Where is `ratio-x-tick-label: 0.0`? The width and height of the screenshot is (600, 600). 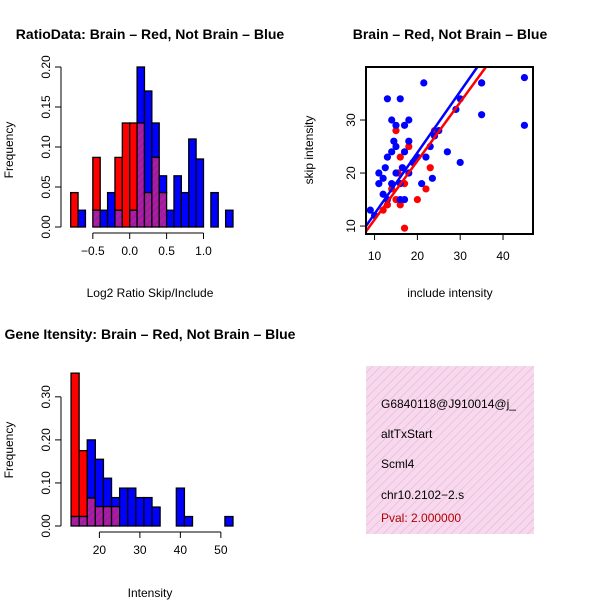 ratio-x-tick-label: 0.0 is located at coordinates (129, 251).